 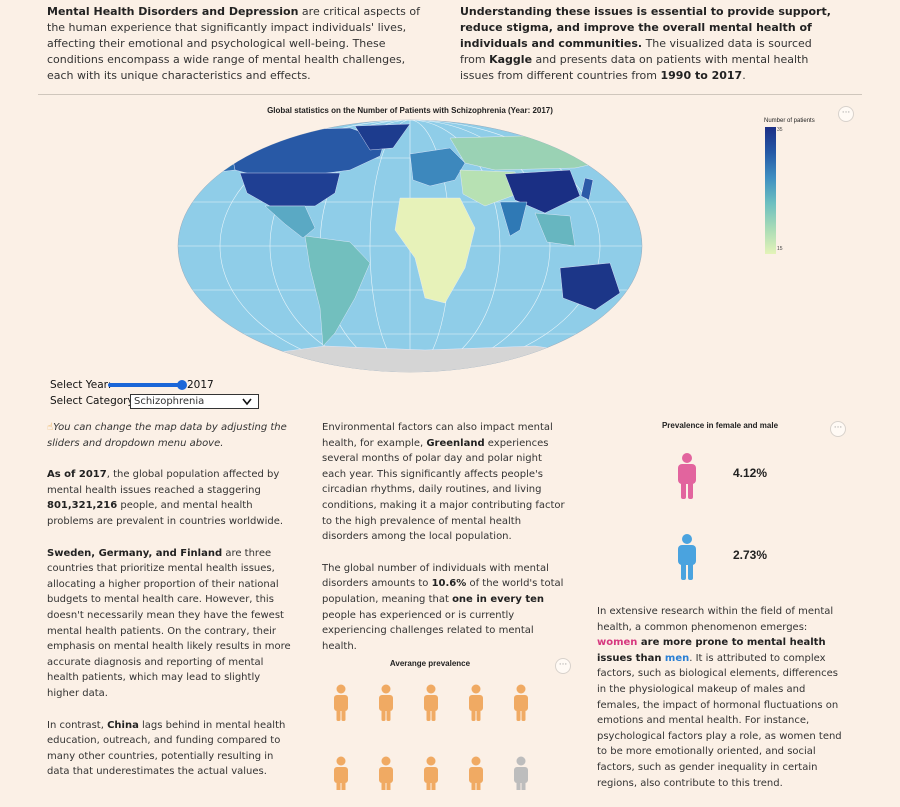 What do you see at coordinates (455, 443) in the screenshot?
I see `highlight-greenland: Greenland` at bounding box center [455, 443].